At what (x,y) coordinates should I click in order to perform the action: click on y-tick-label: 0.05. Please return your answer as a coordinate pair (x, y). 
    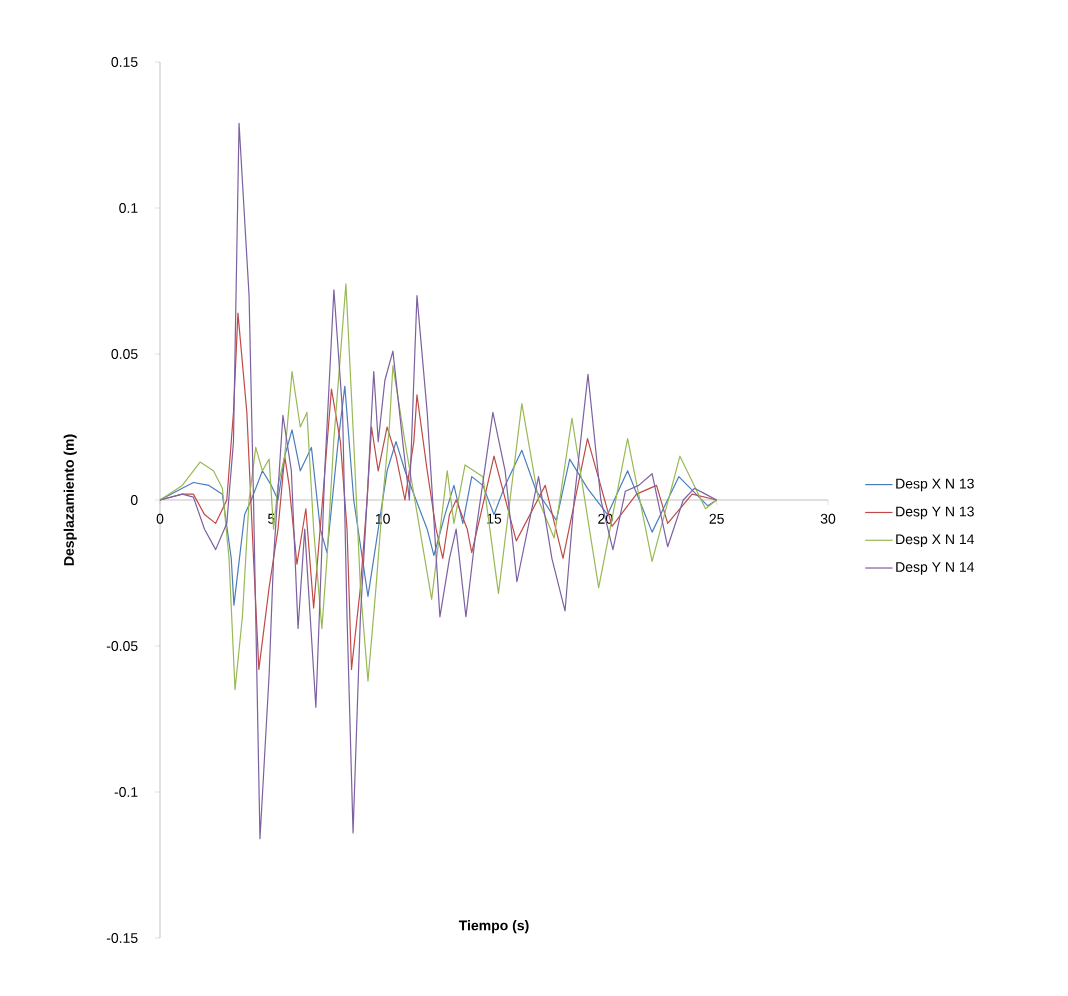
    Looking at the image, I should click on (124, 354).